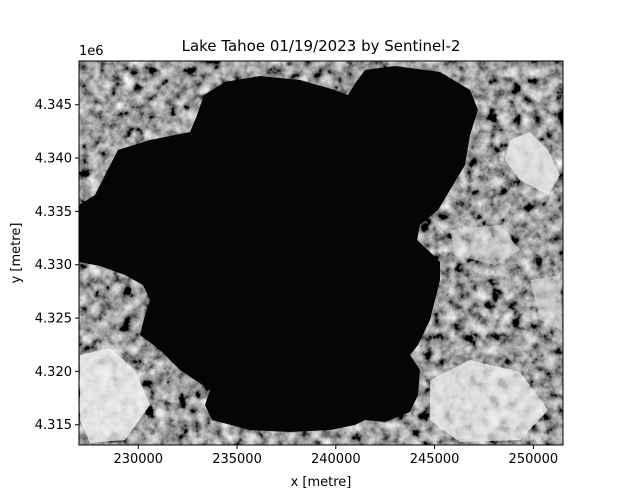  What do you see at coordinates (53, 212) in the screenshot?
I see `y-tick-label: 4.335` at bounding box center [53, 212].